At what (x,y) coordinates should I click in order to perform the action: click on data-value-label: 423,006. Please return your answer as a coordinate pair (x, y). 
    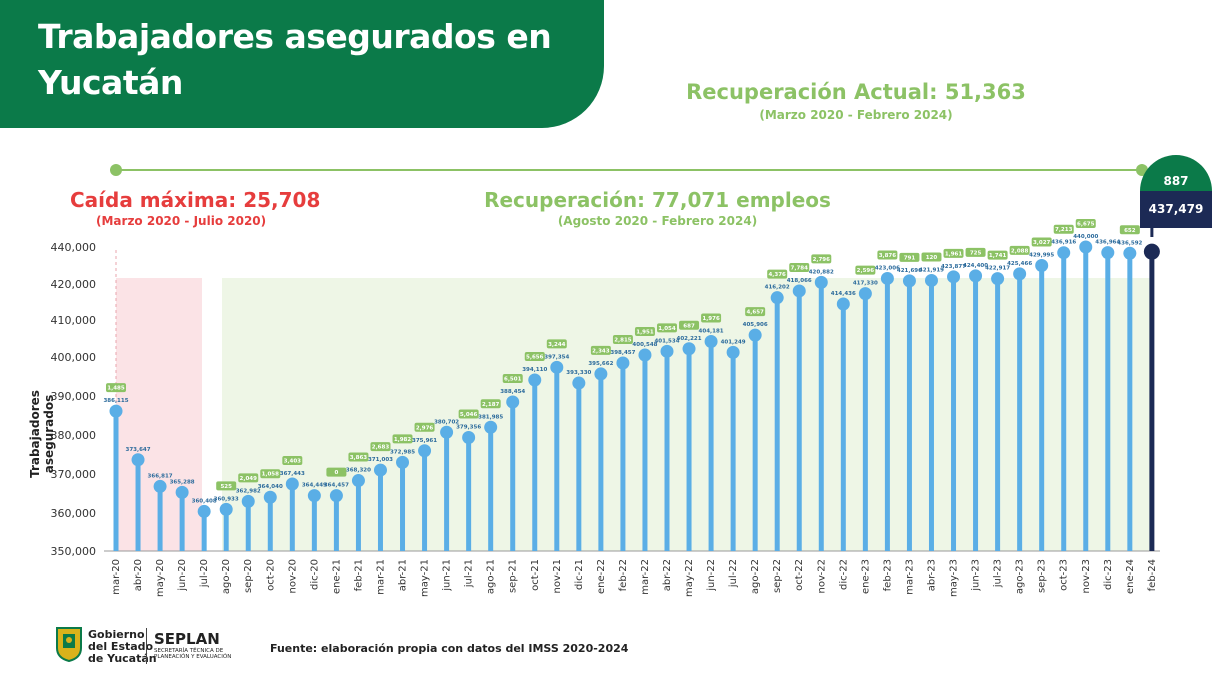
    Looking at the image, I should click on (887, 268).